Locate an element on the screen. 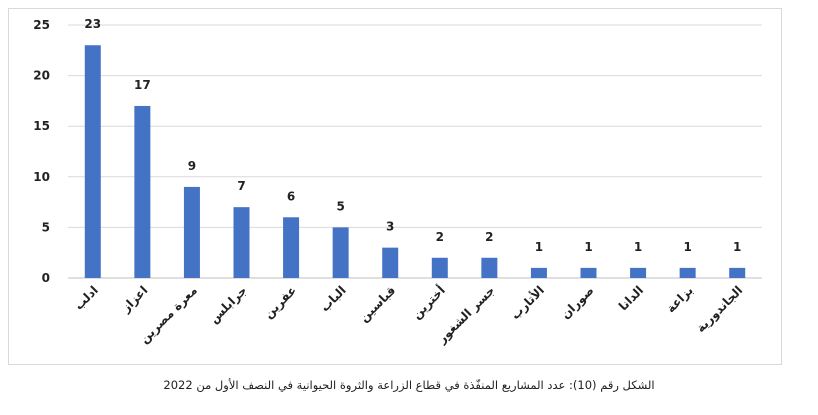 The width and height of the screenshot is (818, 415). data-label: 3 is located at coordinates (390, 227).